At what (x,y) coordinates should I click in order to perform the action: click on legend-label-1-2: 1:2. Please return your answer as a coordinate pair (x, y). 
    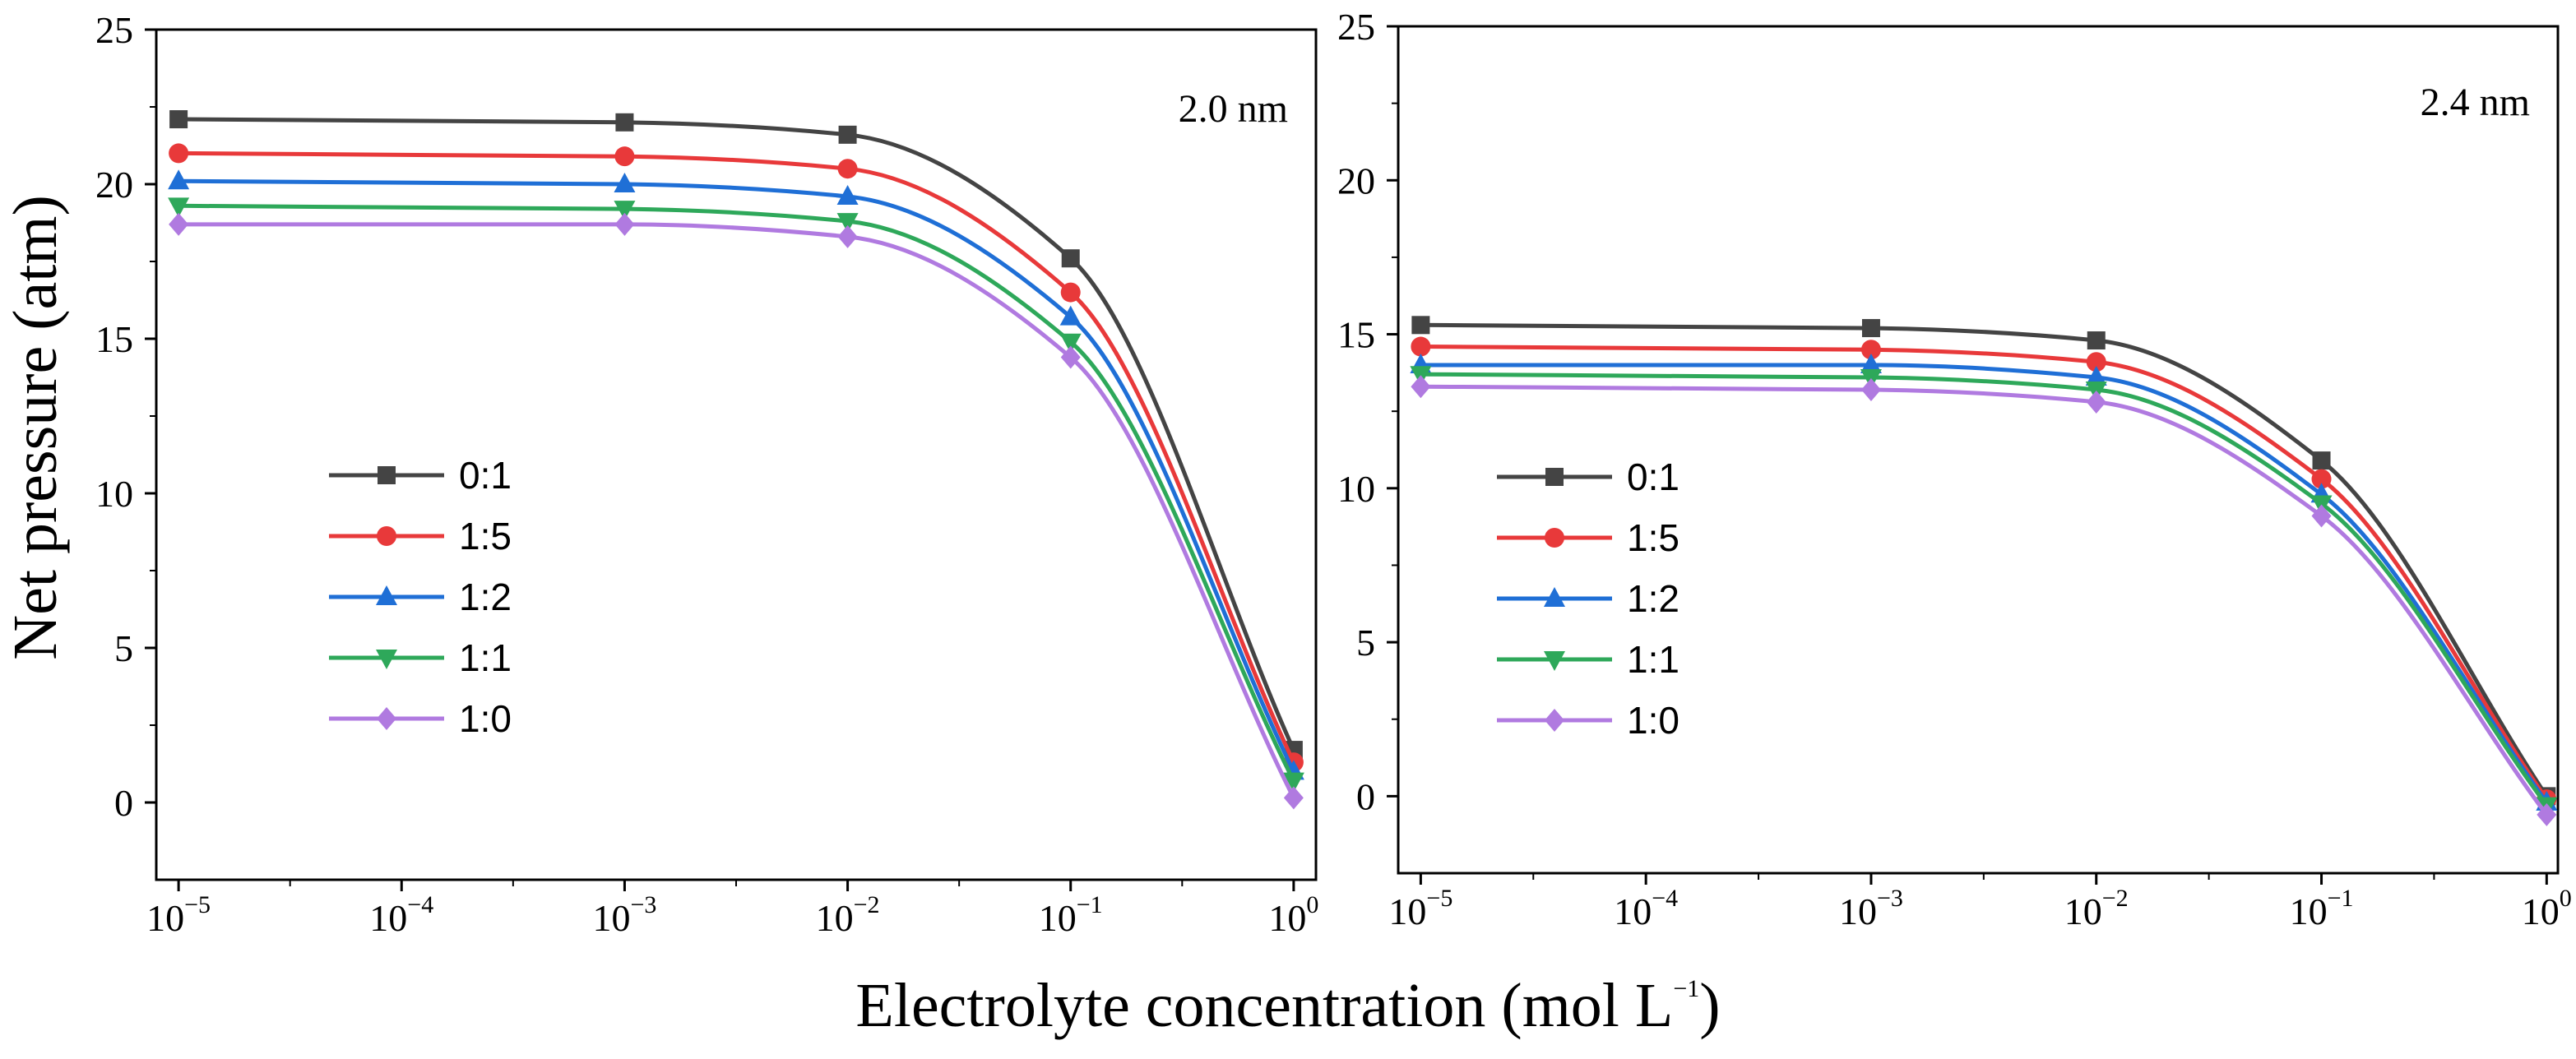
    Looking at the image, I should click on (1653, 598).